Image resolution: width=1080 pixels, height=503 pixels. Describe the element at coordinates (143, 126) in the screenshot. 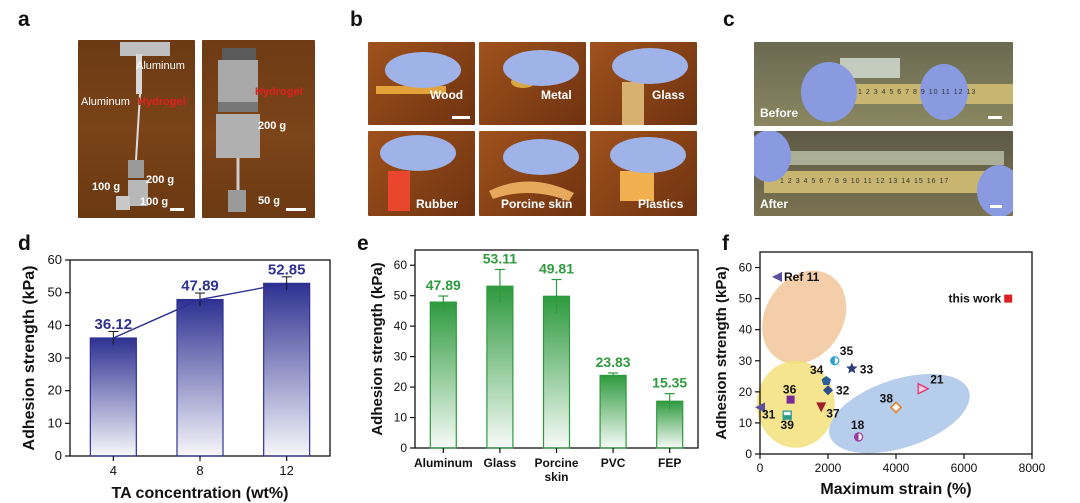

I see `hanging-weights-illustration` at that location.